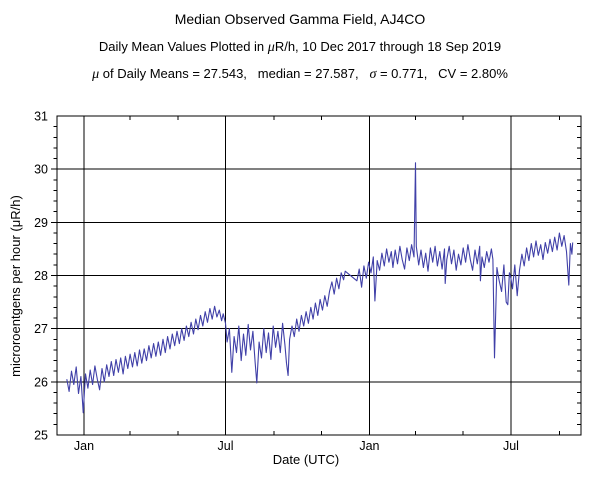  I want to click on x-axis-label: Date (UTC), so click(306, 459).